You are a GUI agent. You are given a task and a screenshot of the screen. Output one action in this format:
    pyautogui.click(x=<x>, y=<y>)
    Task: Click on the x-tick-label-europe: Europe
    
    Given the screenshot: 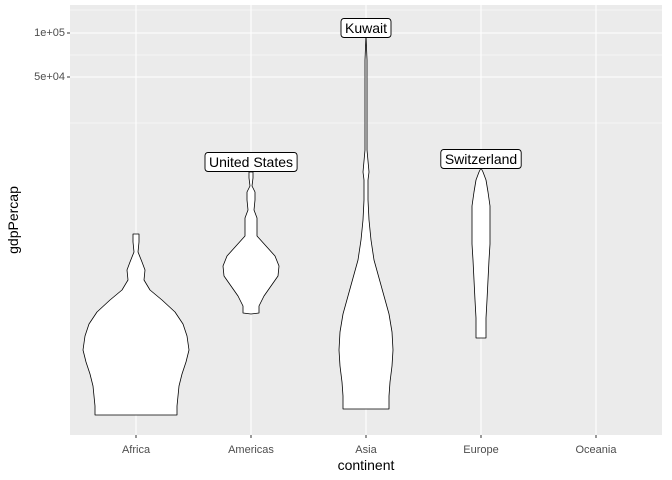 What is the action you would take?
    pyautogui.click(x=480, y=450)
    